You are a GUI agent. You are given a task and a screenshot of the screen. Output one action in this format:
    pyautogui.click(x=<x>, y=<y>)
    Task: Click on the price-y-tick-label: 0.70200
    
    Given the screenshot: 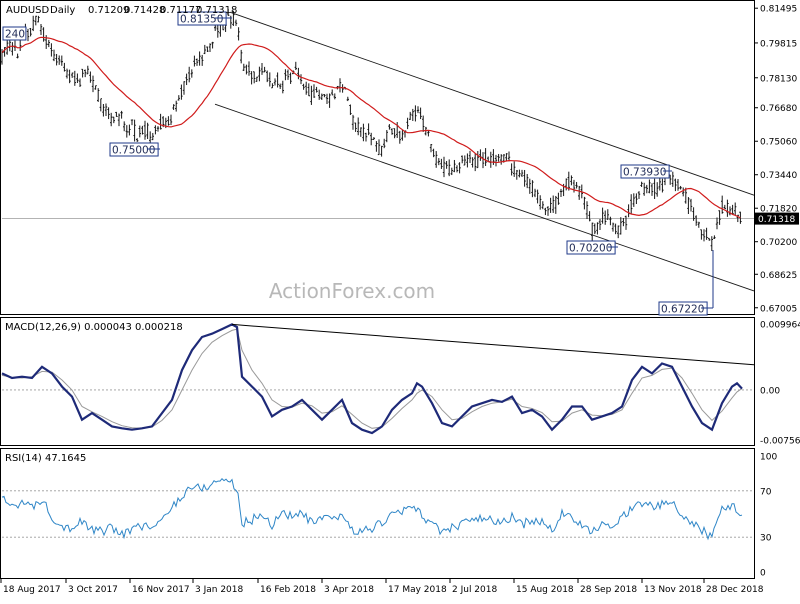 What is the action you would take?
    pyautogui.click(x=778, y=243)
    